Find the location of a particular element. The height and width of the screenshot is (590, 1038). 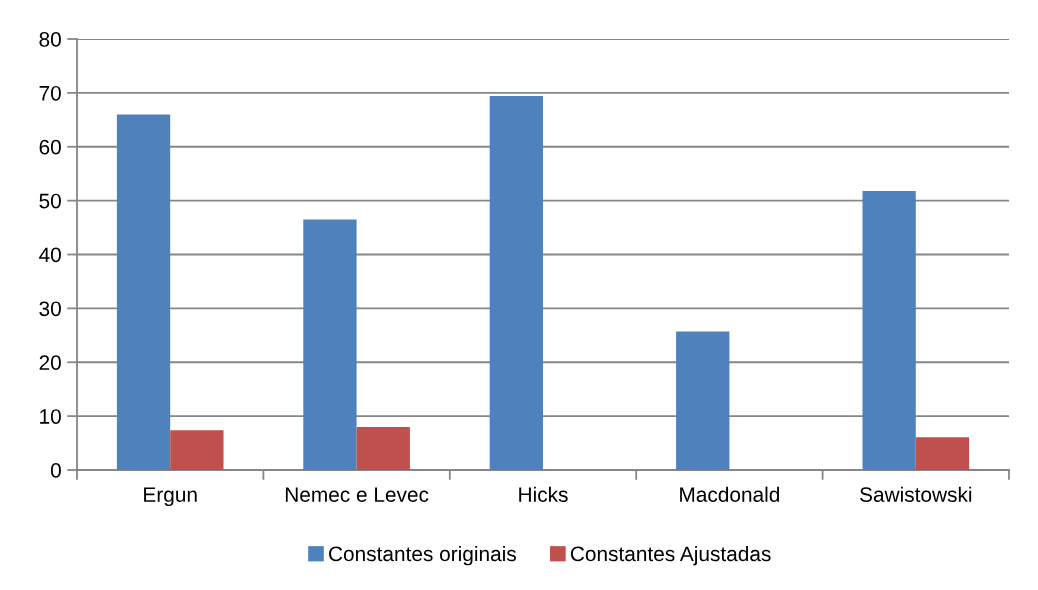

x-tick-label: Sawistowski is located at coordinates (916, 494).